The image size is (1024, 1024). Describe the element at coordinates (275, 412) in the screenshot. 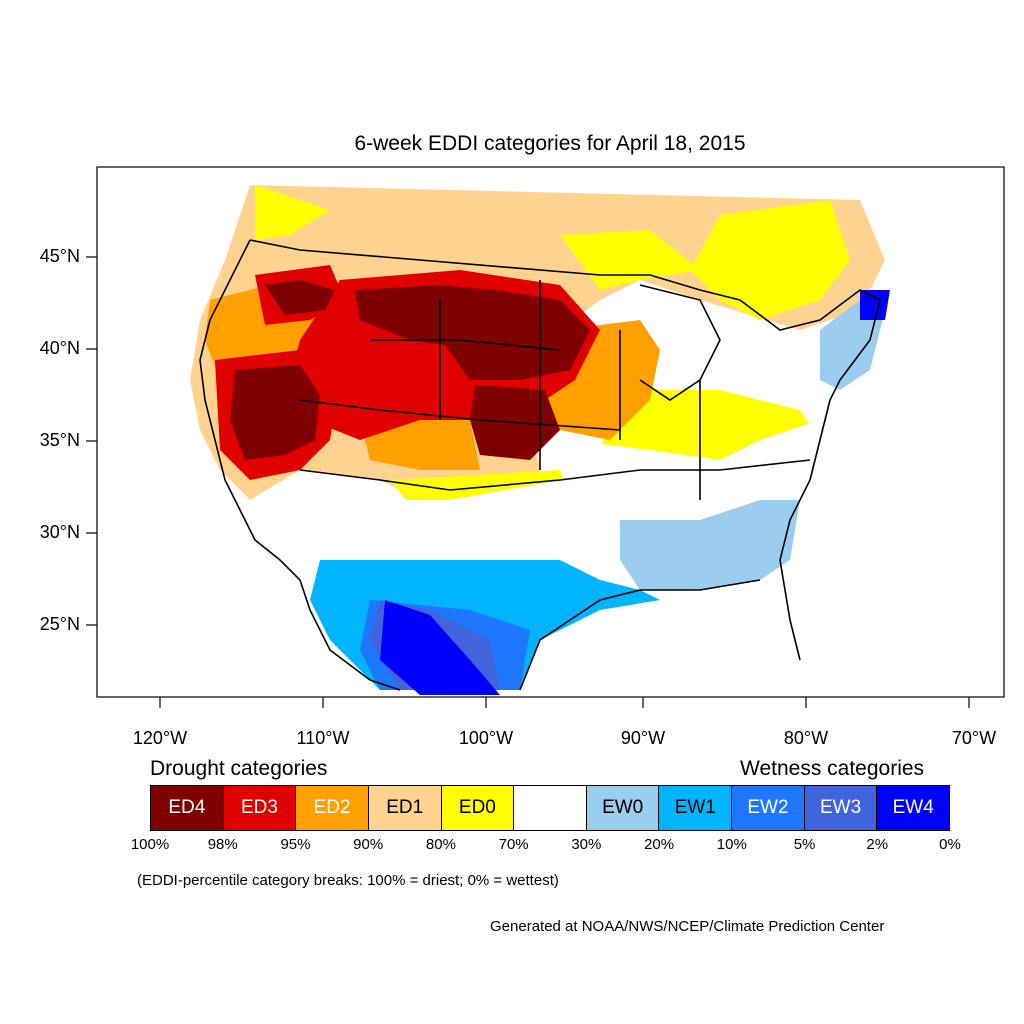

I see `ed4-great-basin` at that location.